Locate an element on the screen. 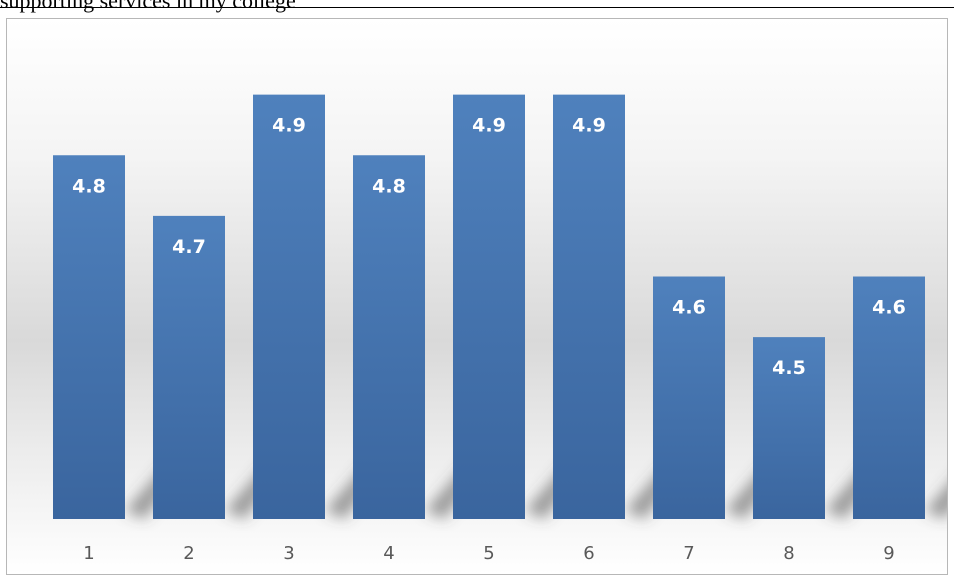  x-tick-label-4: 4 is located at coordinates (388, 553).